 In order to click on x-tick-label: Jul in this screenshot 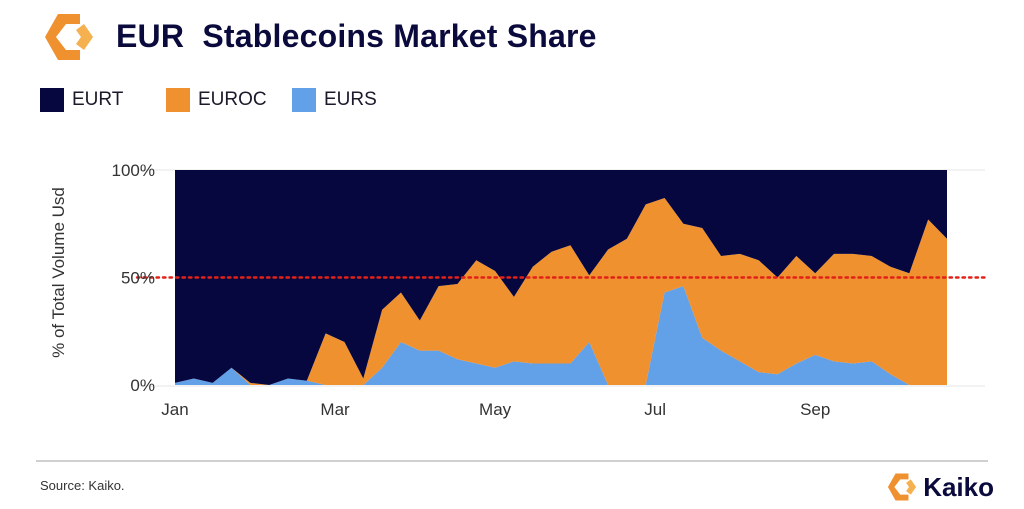, I will do `click(655, 409)`.